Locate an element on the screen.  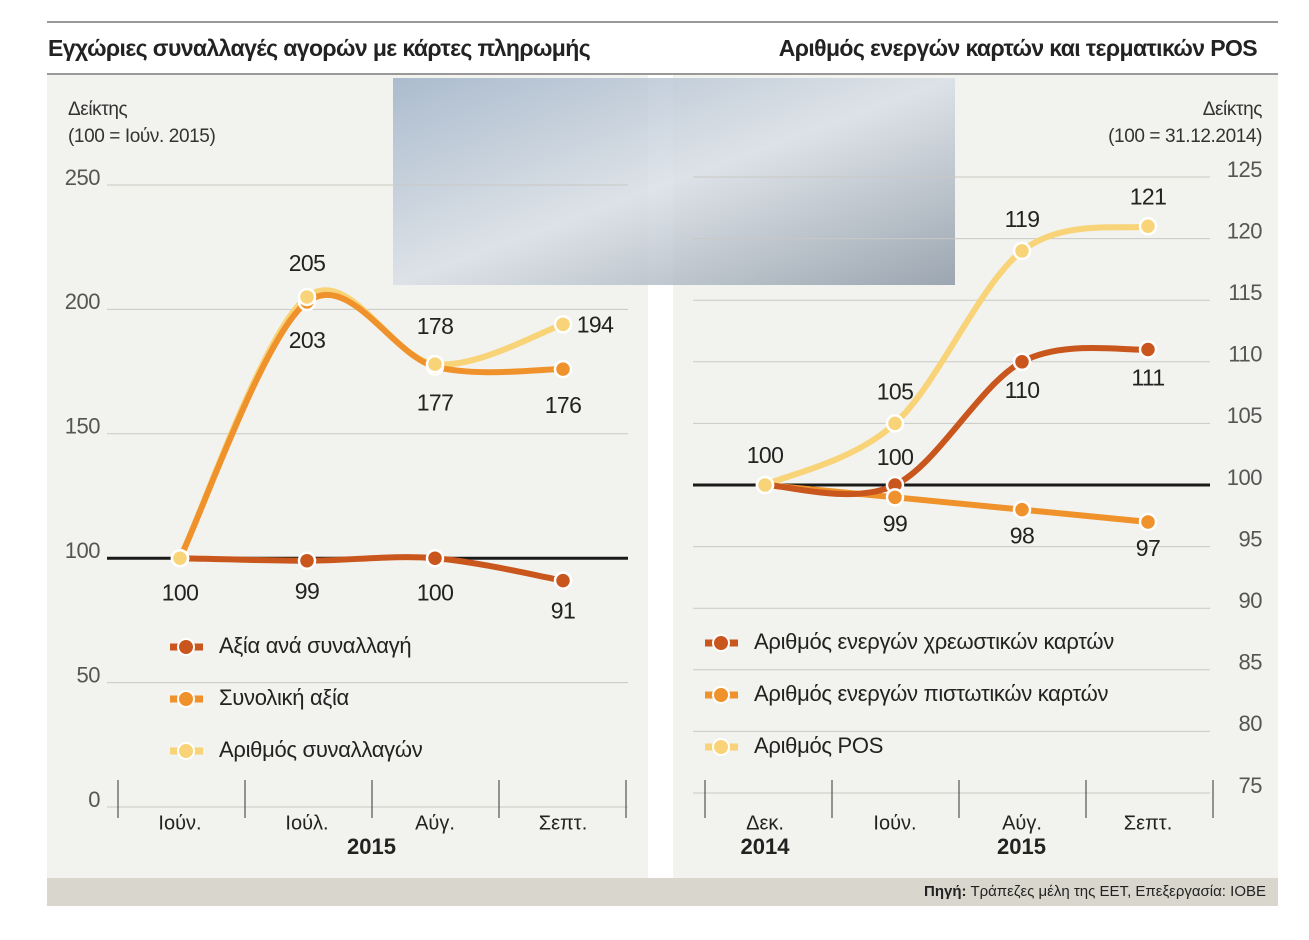
data-label: 203 is located at coordinates (307, 340).